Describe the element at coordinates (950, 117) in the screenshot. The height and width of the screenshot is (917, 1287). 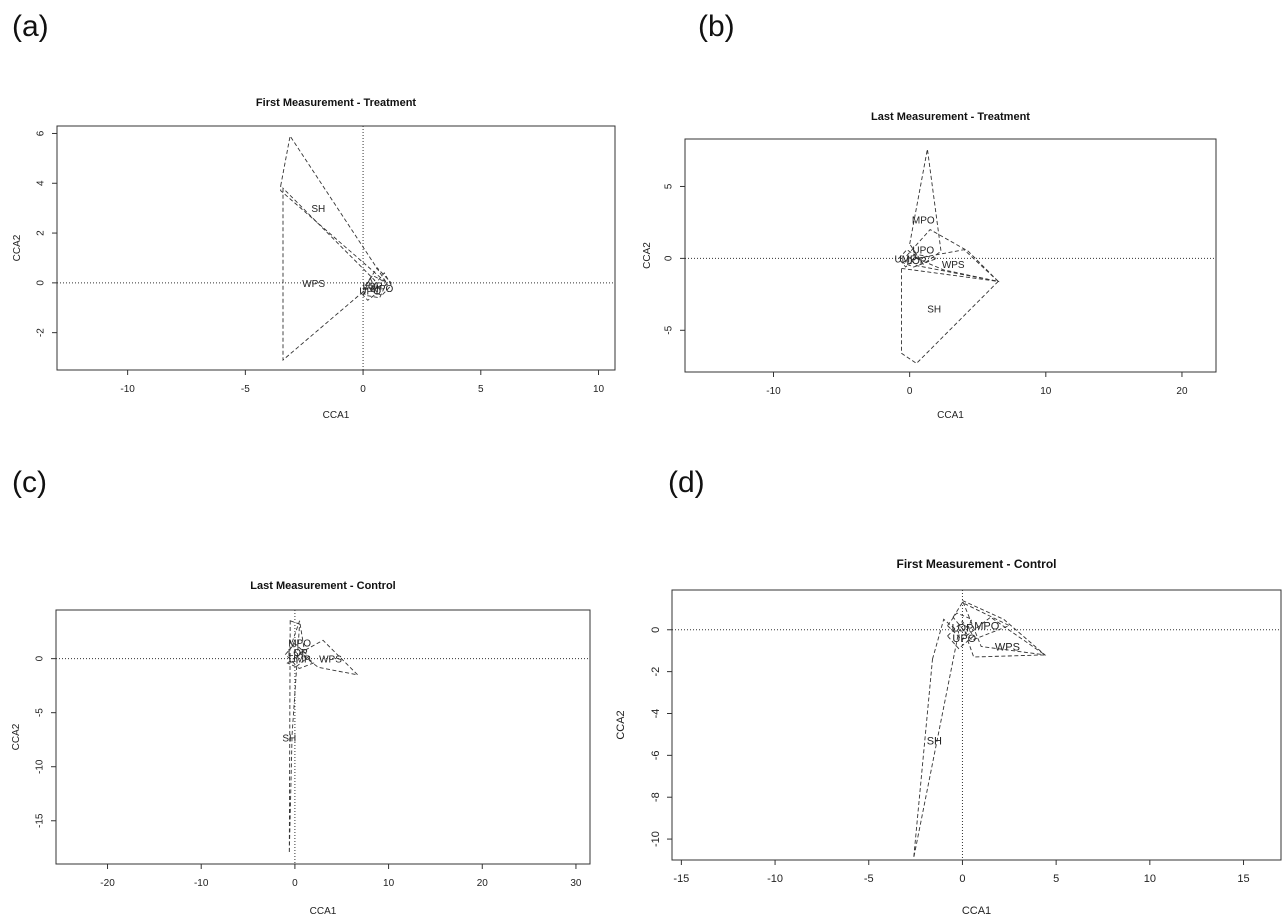
I see `chart-title: Last Measurement - Treatment` at that location.